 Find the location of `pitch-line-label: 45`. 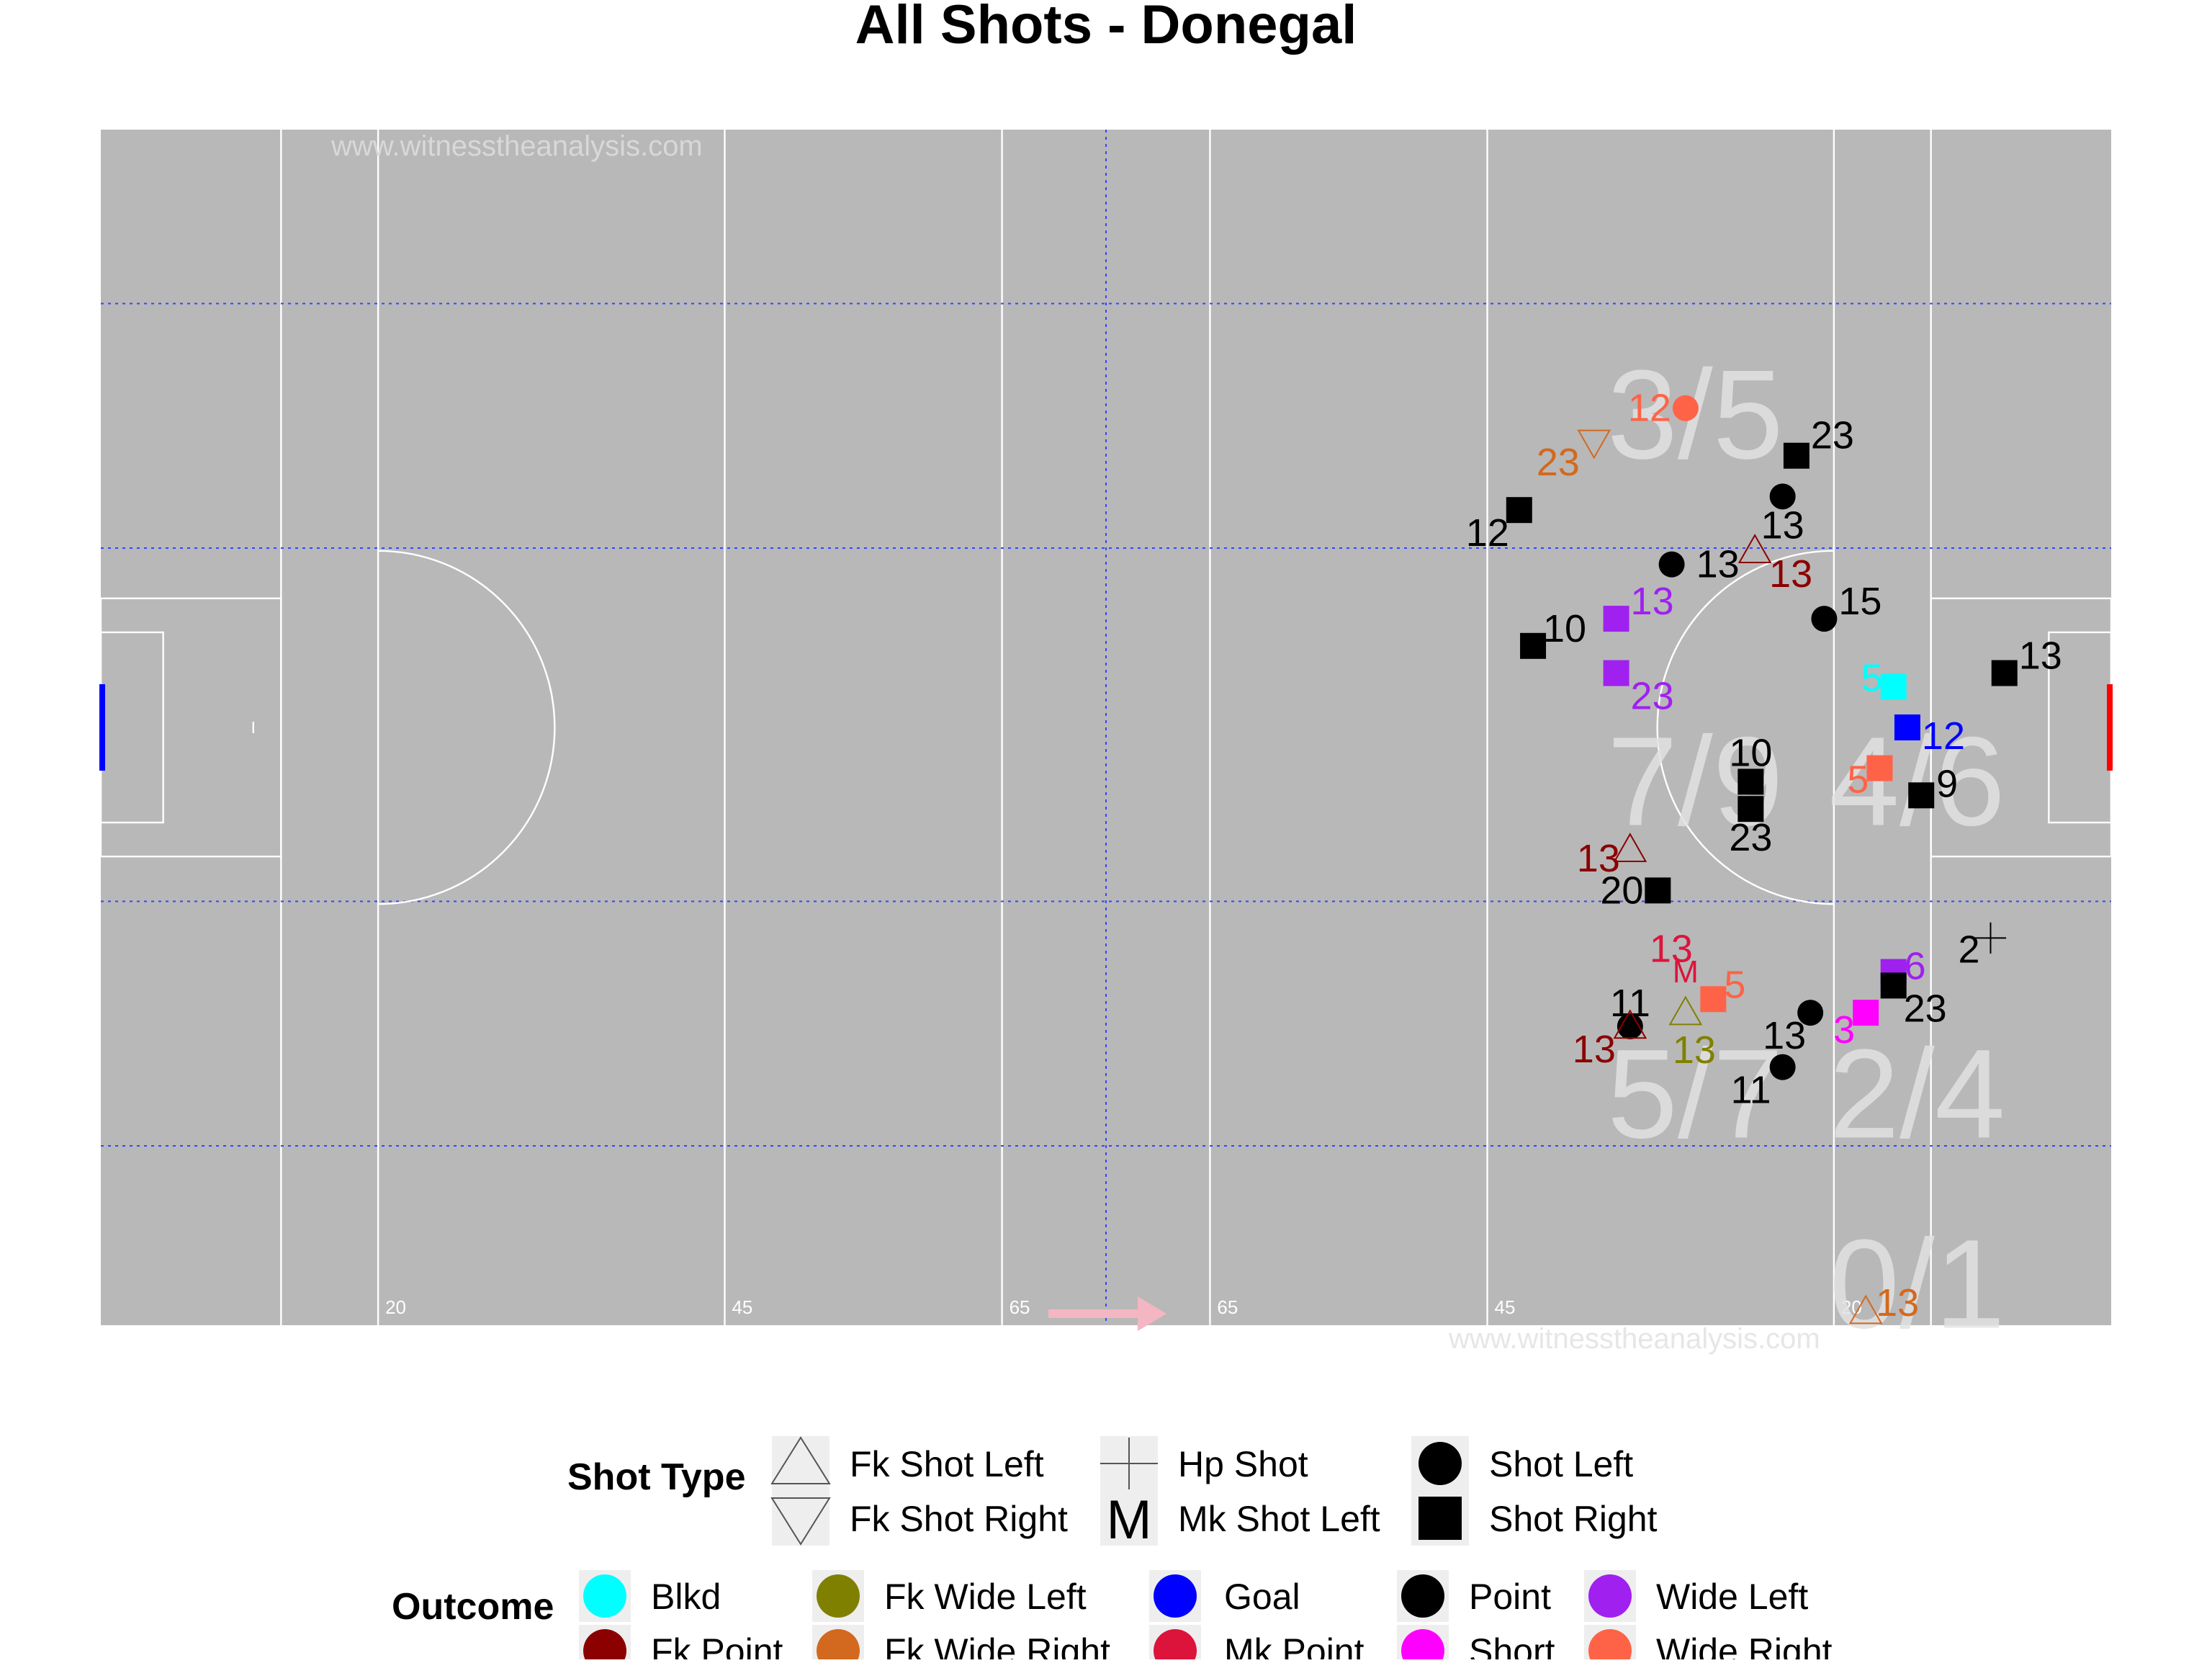

pitch-line-label: 45 is located at coordinates (742, 1307).